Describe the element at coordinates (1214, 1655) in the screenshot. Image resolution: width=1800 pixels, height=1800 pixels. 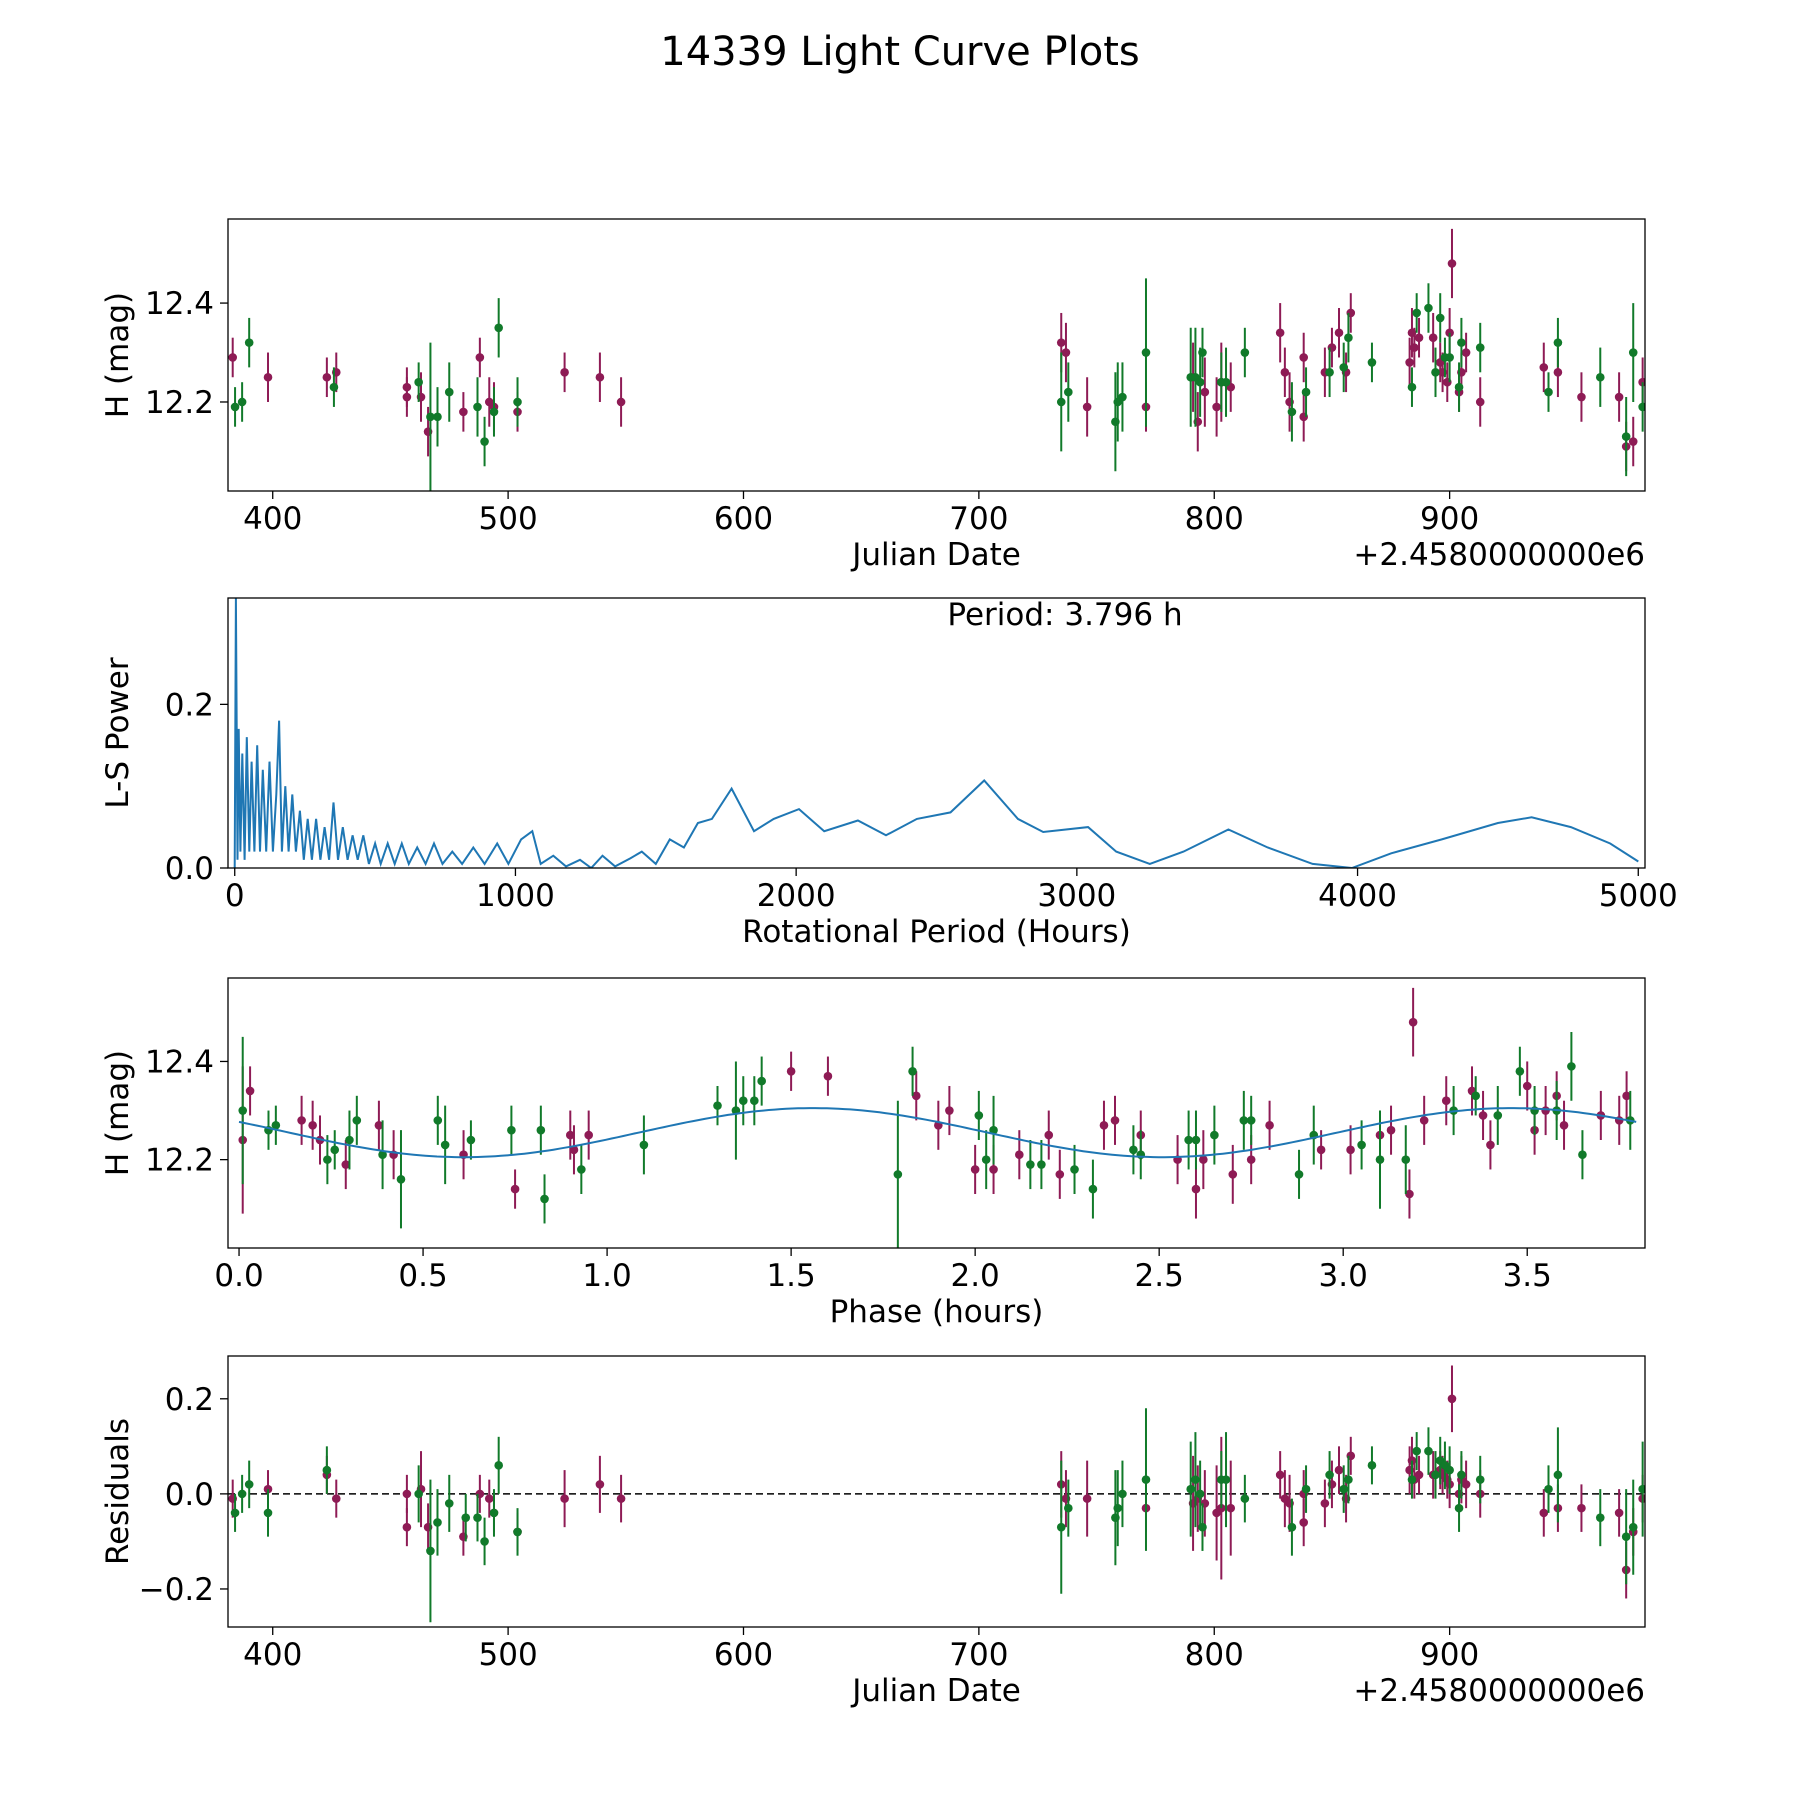
I see `x-tick-label: 800` at that location.